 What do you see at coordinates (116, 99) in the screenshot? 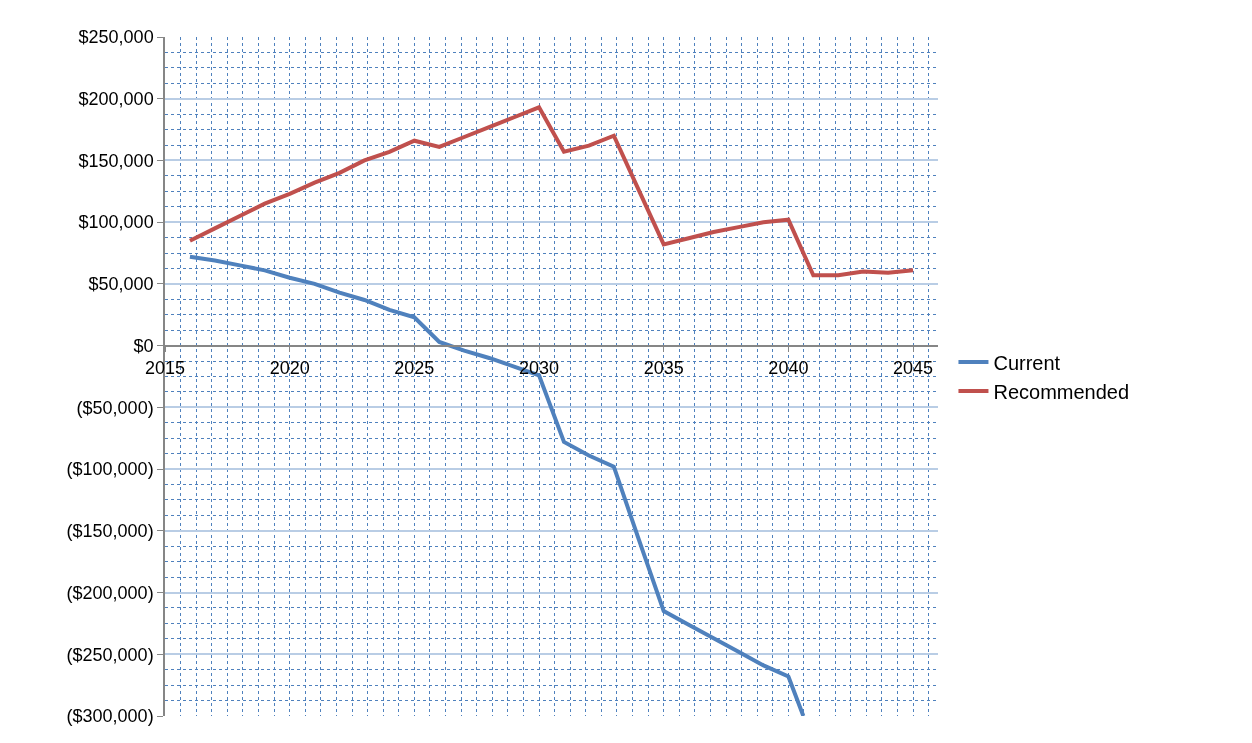
I see `y-tick-label: $200,000` at bounding box center [116, 99].